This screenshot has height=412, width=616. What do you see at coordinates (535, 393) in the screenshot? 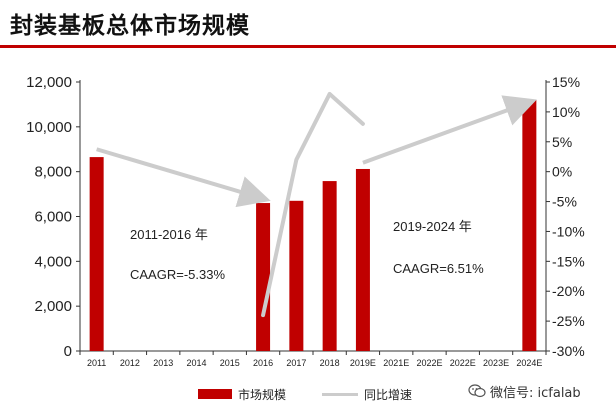
I see `watermark-text: 微信号: icfalab` at bounding box center [535, 393].